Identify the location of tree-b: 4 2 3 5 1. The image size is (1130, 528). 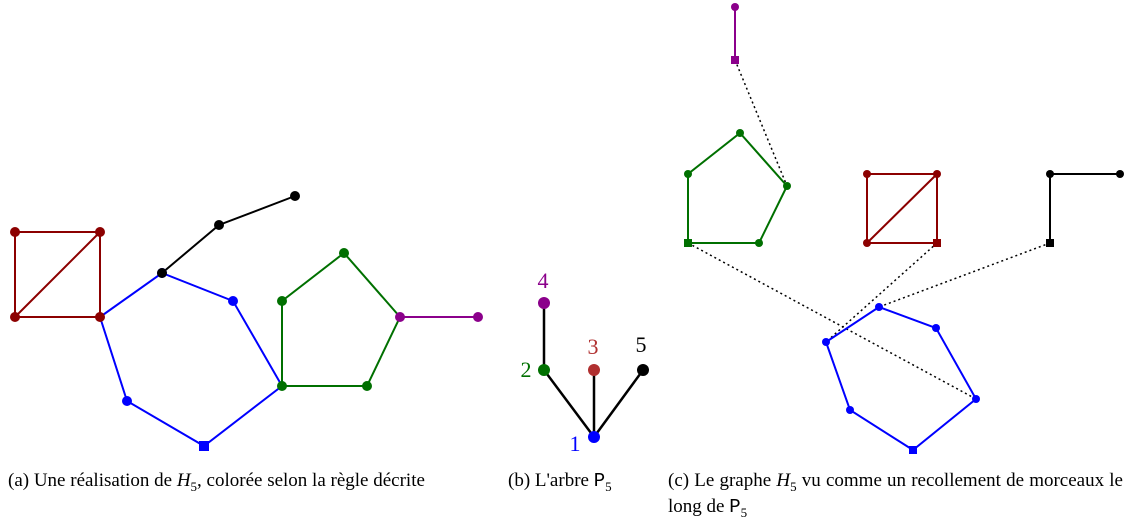
(585, 362).